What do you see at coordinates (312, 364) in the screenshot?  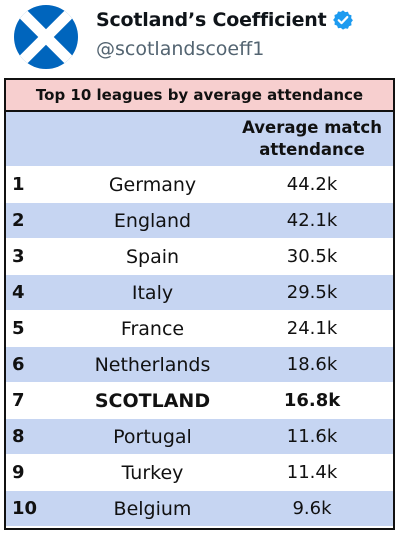 I see `attendance-cell: 18.6k` at bounding box center [312, 364].